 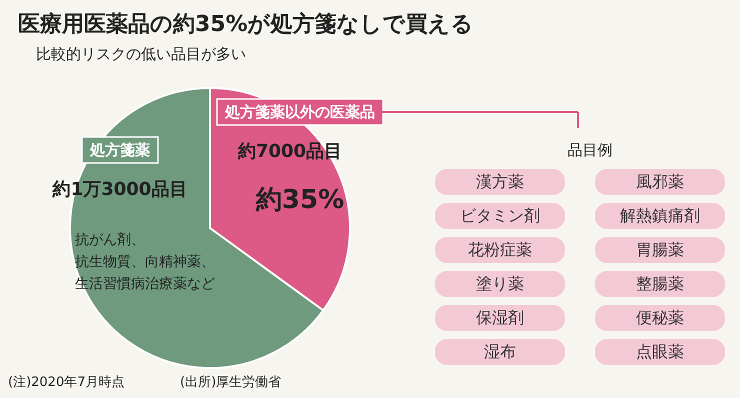 I want to click on text: (出所)厚生労働省, so click(x=231, y=382).